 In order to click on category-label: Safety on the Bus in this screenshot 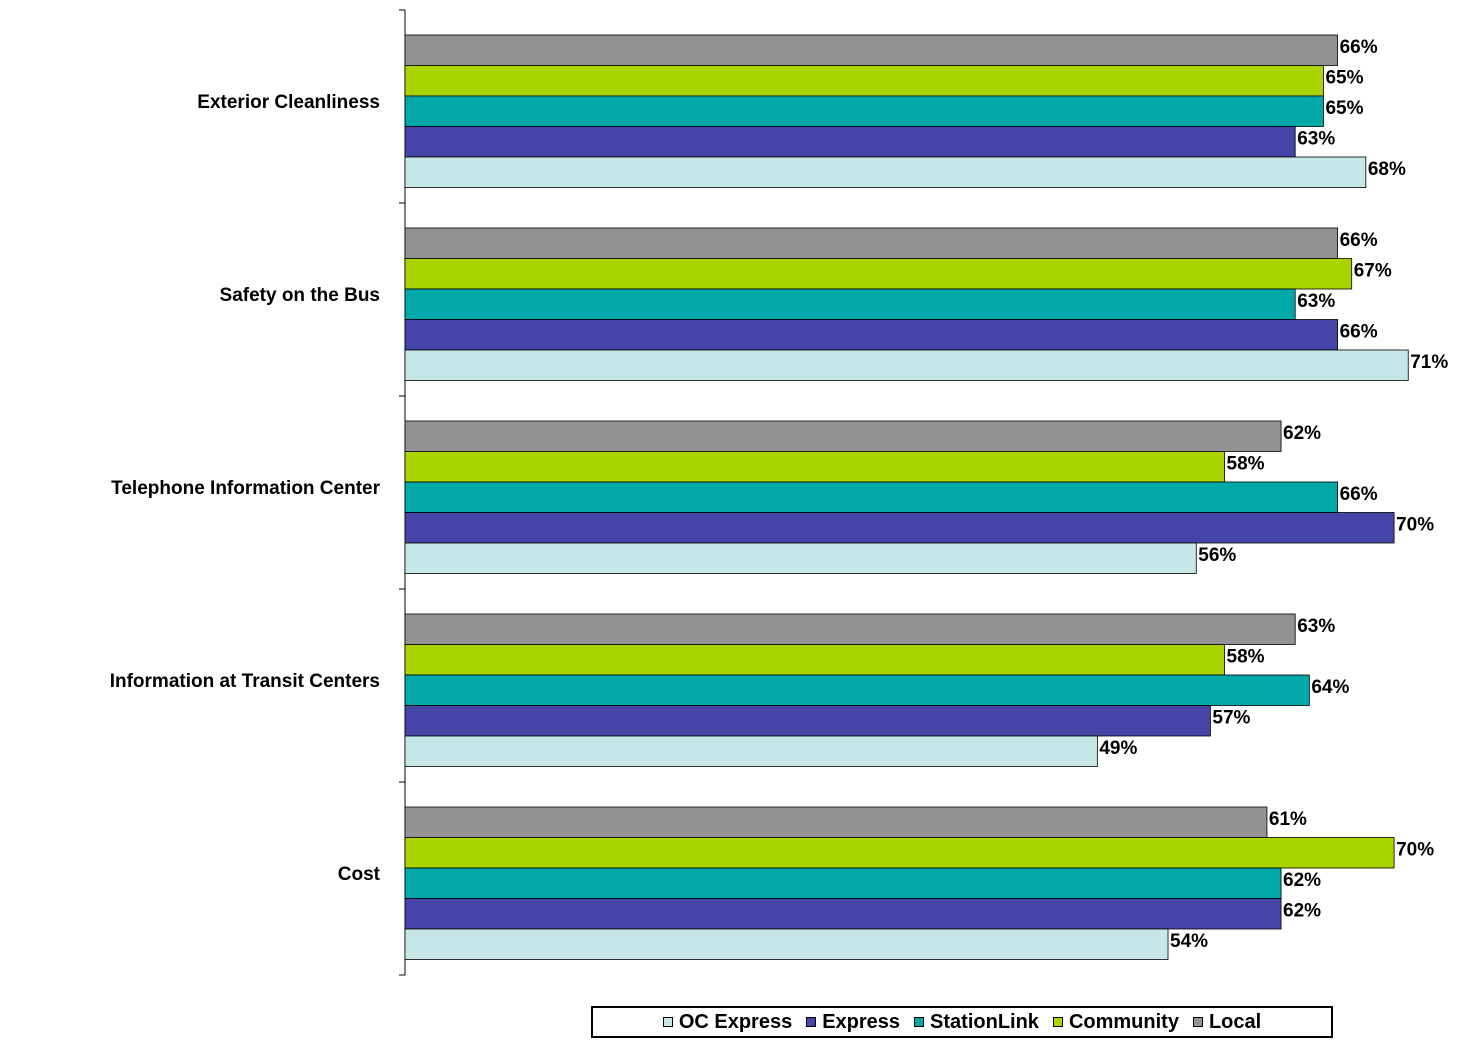, I will do `click(300, 295)`.